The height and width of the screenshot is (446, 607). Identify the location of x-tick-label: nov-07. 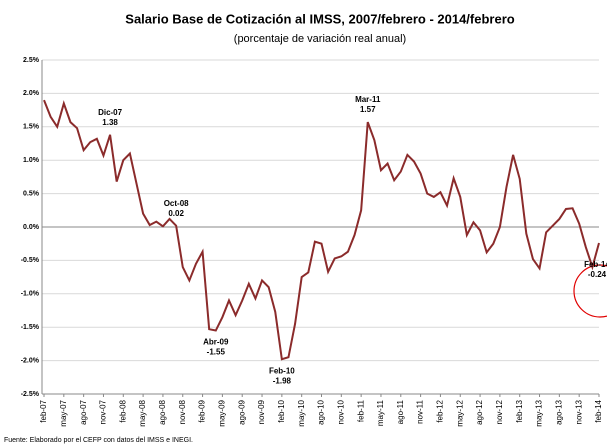
(103, 411).